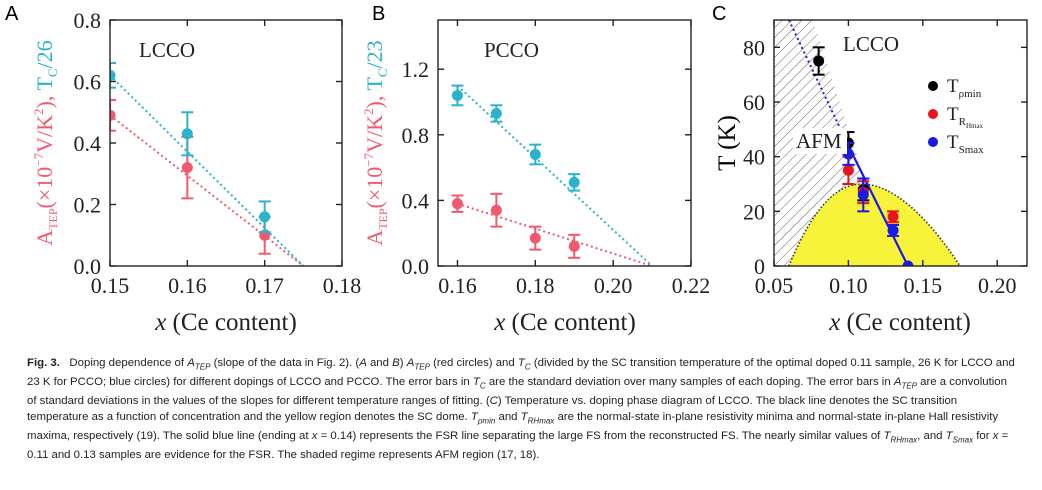 The image size is (1042, 490). Describe the element at coordinates (613, 285) in the screenshot. I see `panel-1-xtick-label: 0.20` at that location.